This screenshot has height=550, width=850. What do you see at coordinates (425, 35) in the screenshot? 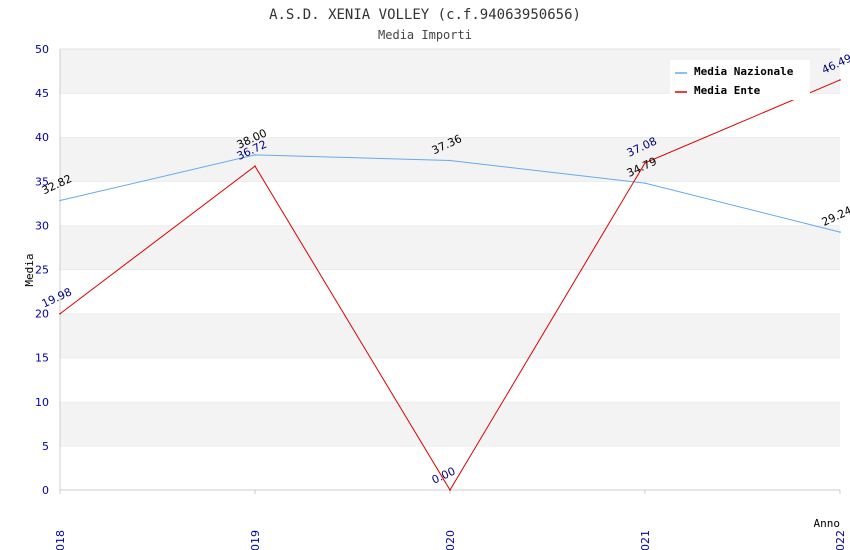
I see `chart-subtitle: Media Importi` at bounding box center [425, 35].